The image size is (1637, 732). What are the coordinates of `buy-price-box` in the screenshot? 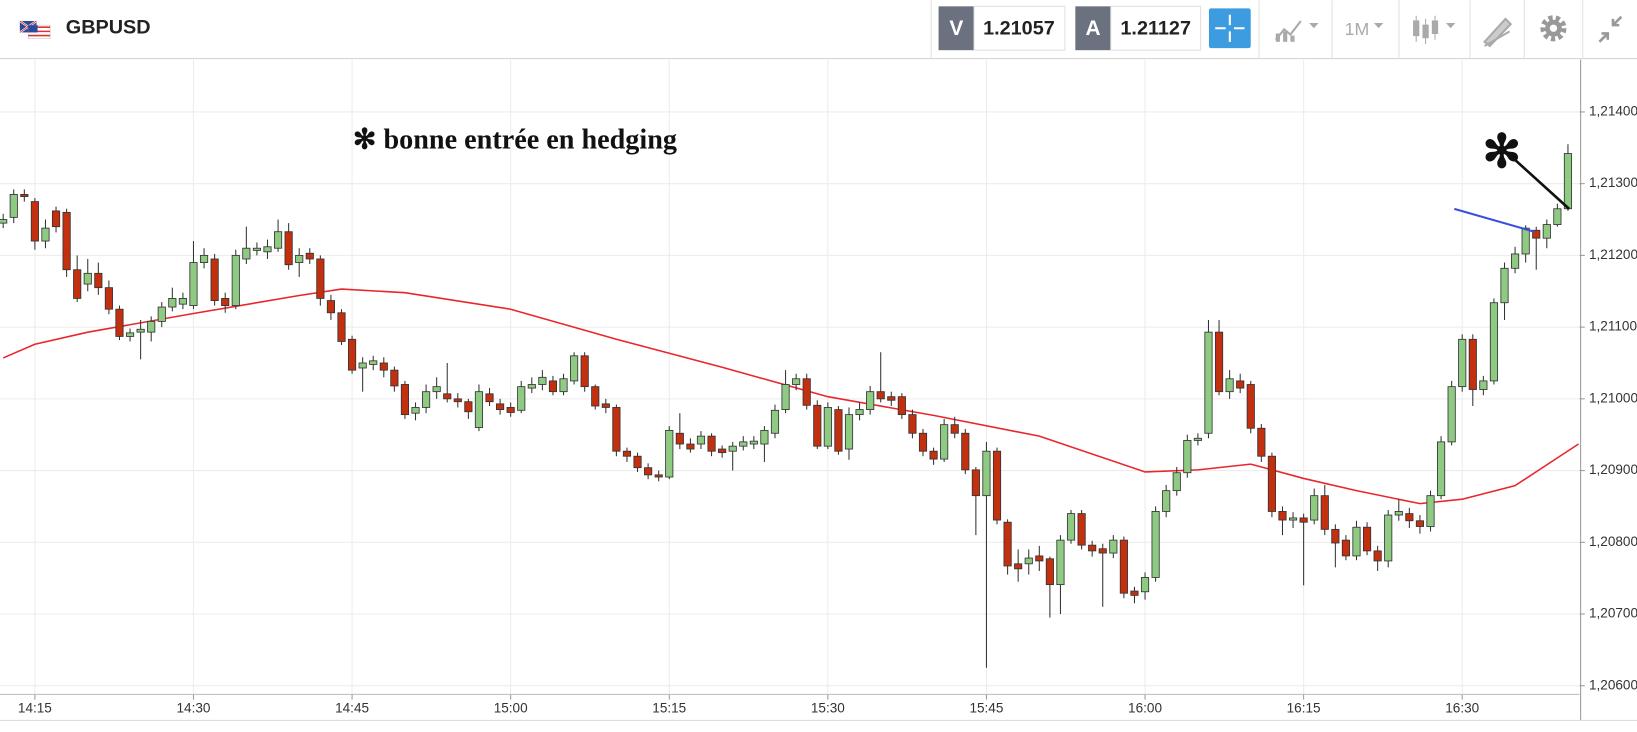 It's located at (1156, 28).